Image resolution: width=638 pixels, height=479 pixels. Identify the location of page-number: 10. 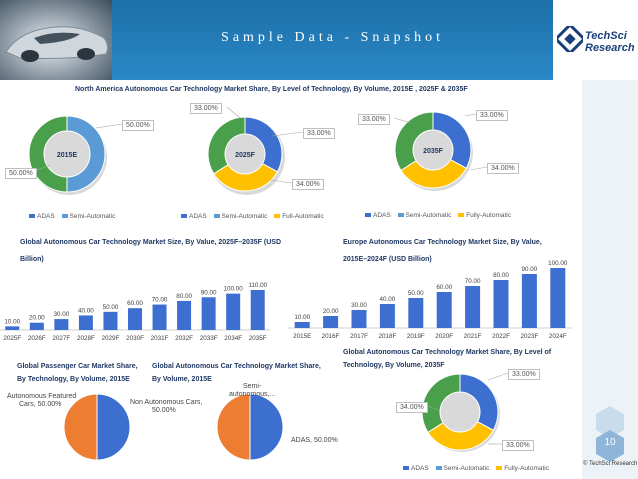
(610, 442).